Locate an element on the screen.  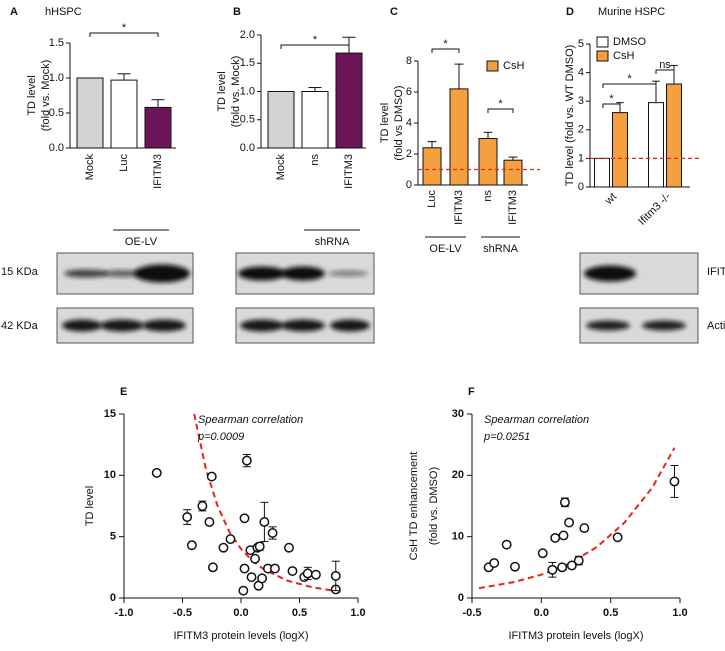
panel-letter: A is located at coordinates (14, 12).